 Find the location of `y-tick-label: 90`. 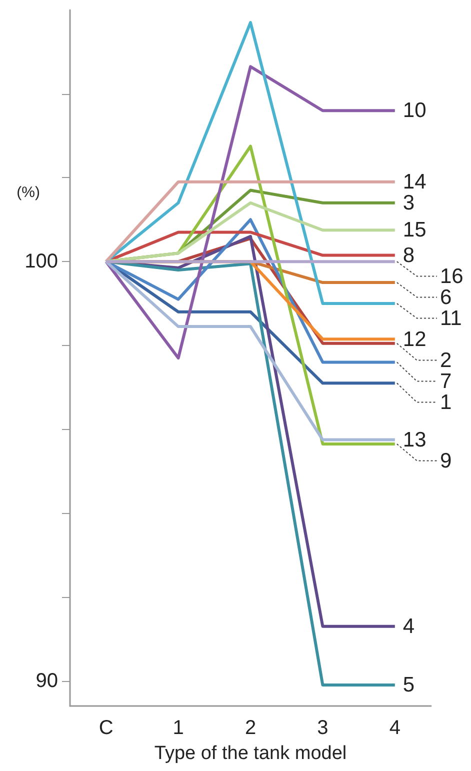

y-tick-label: 90 is located at coordinates (47, 681).